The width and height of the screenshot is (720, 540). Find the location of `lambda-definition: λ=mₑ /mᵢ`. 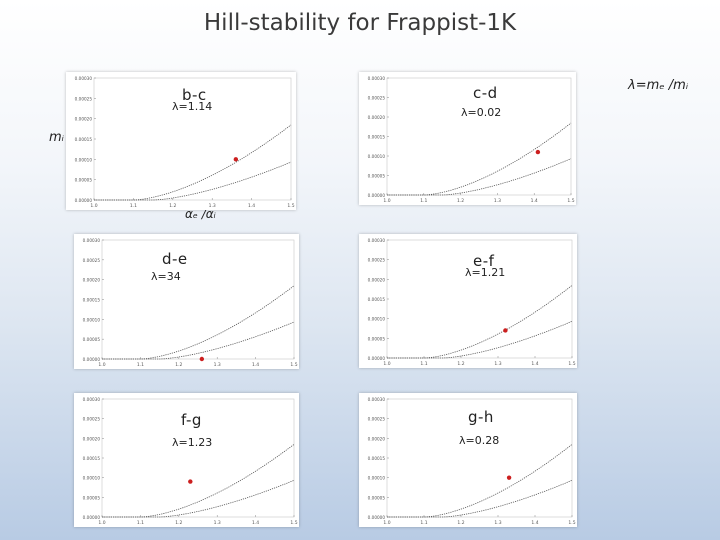

lambda-definition: λ=mₑ /mᵢ is located at coordinates (658, 85).